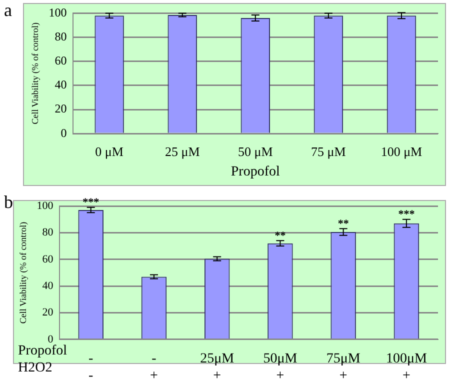  I want to click on x-axis-title: Propofol, so click(255, 172).